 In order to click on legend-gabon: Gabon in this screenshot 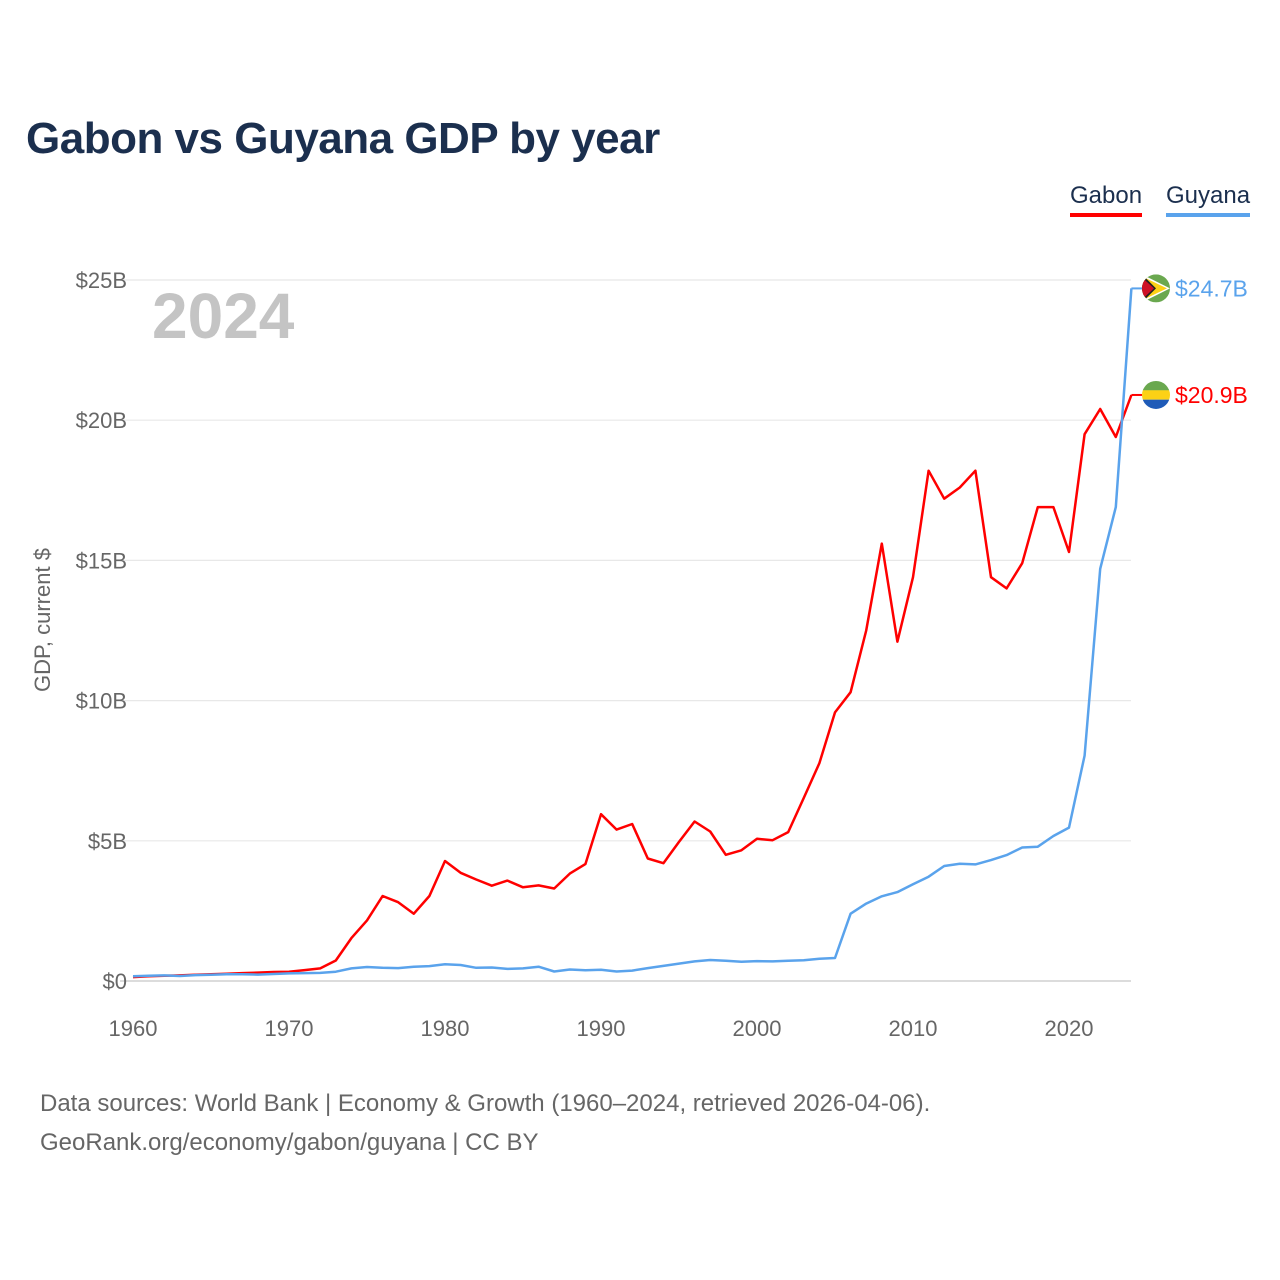, I will do `click(1106, 199)`.